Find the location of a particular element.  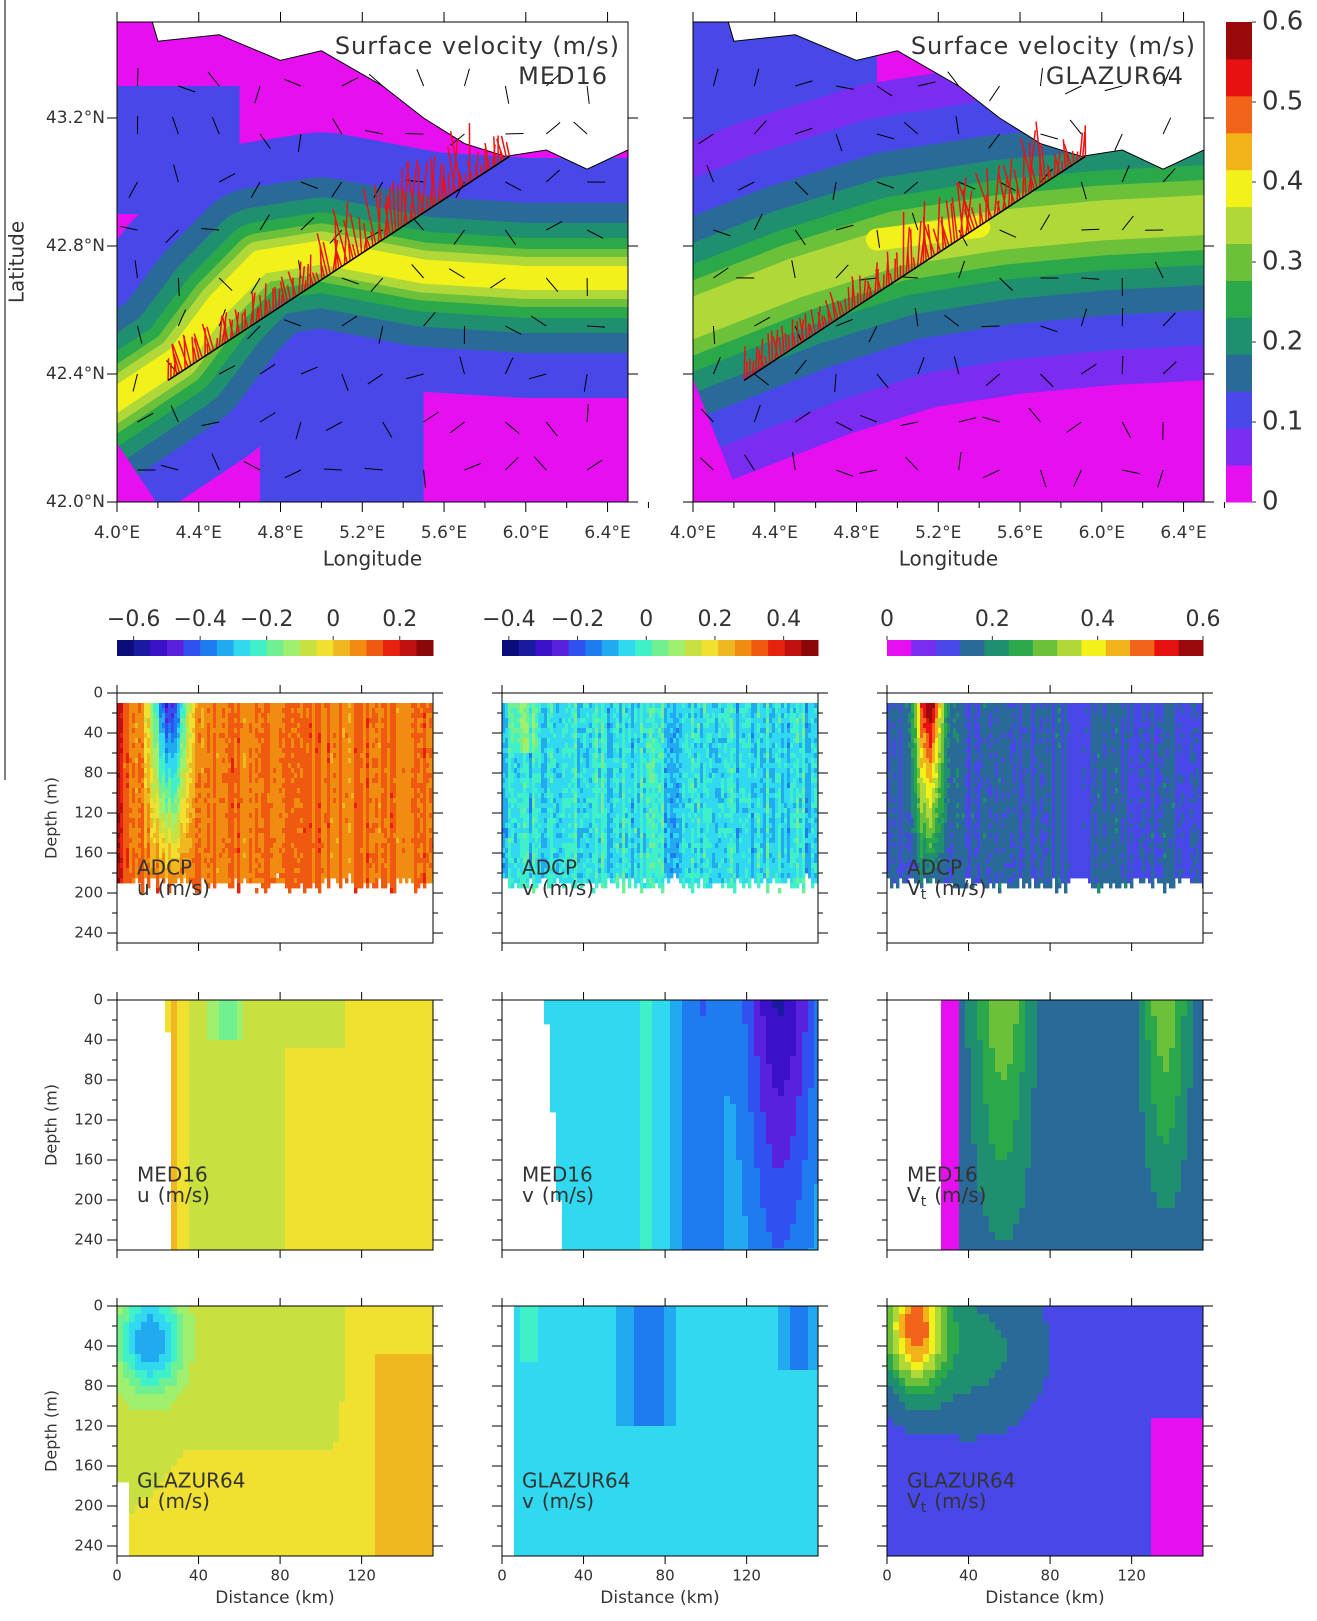

colorbar-swatch is located at coordinates (1094, 648).